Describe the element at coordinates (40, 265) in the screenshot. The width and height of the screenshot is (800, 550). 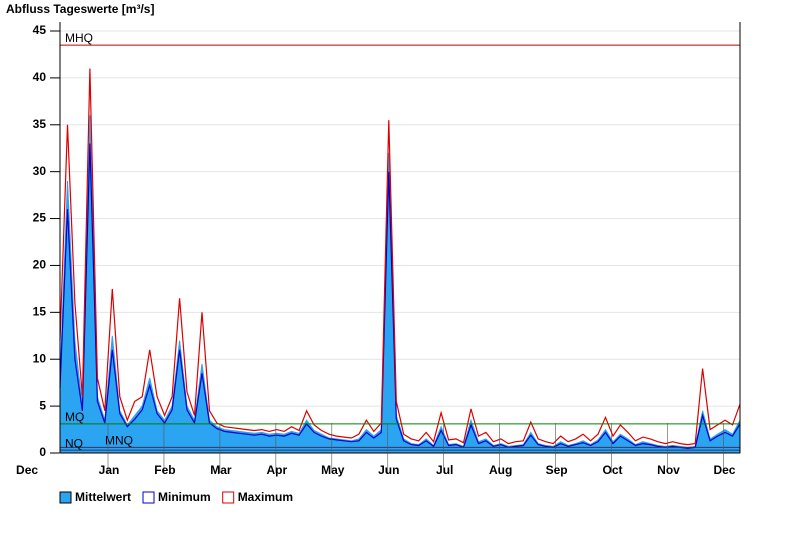
I see `y-tick-label: 20` at that location.